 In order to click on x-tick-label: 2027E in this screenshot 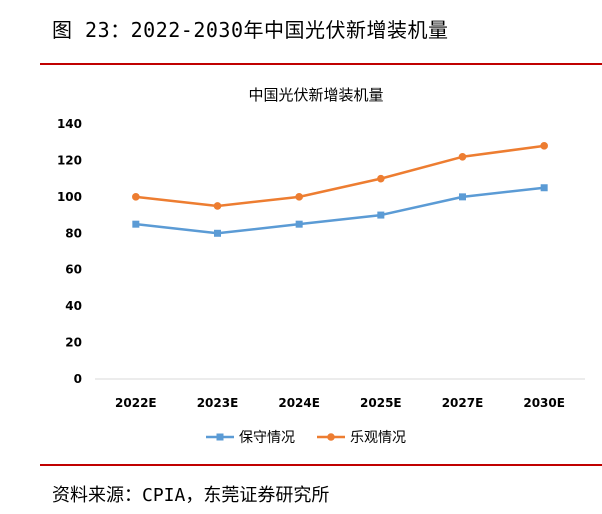, I will do `click(463, 403)`.